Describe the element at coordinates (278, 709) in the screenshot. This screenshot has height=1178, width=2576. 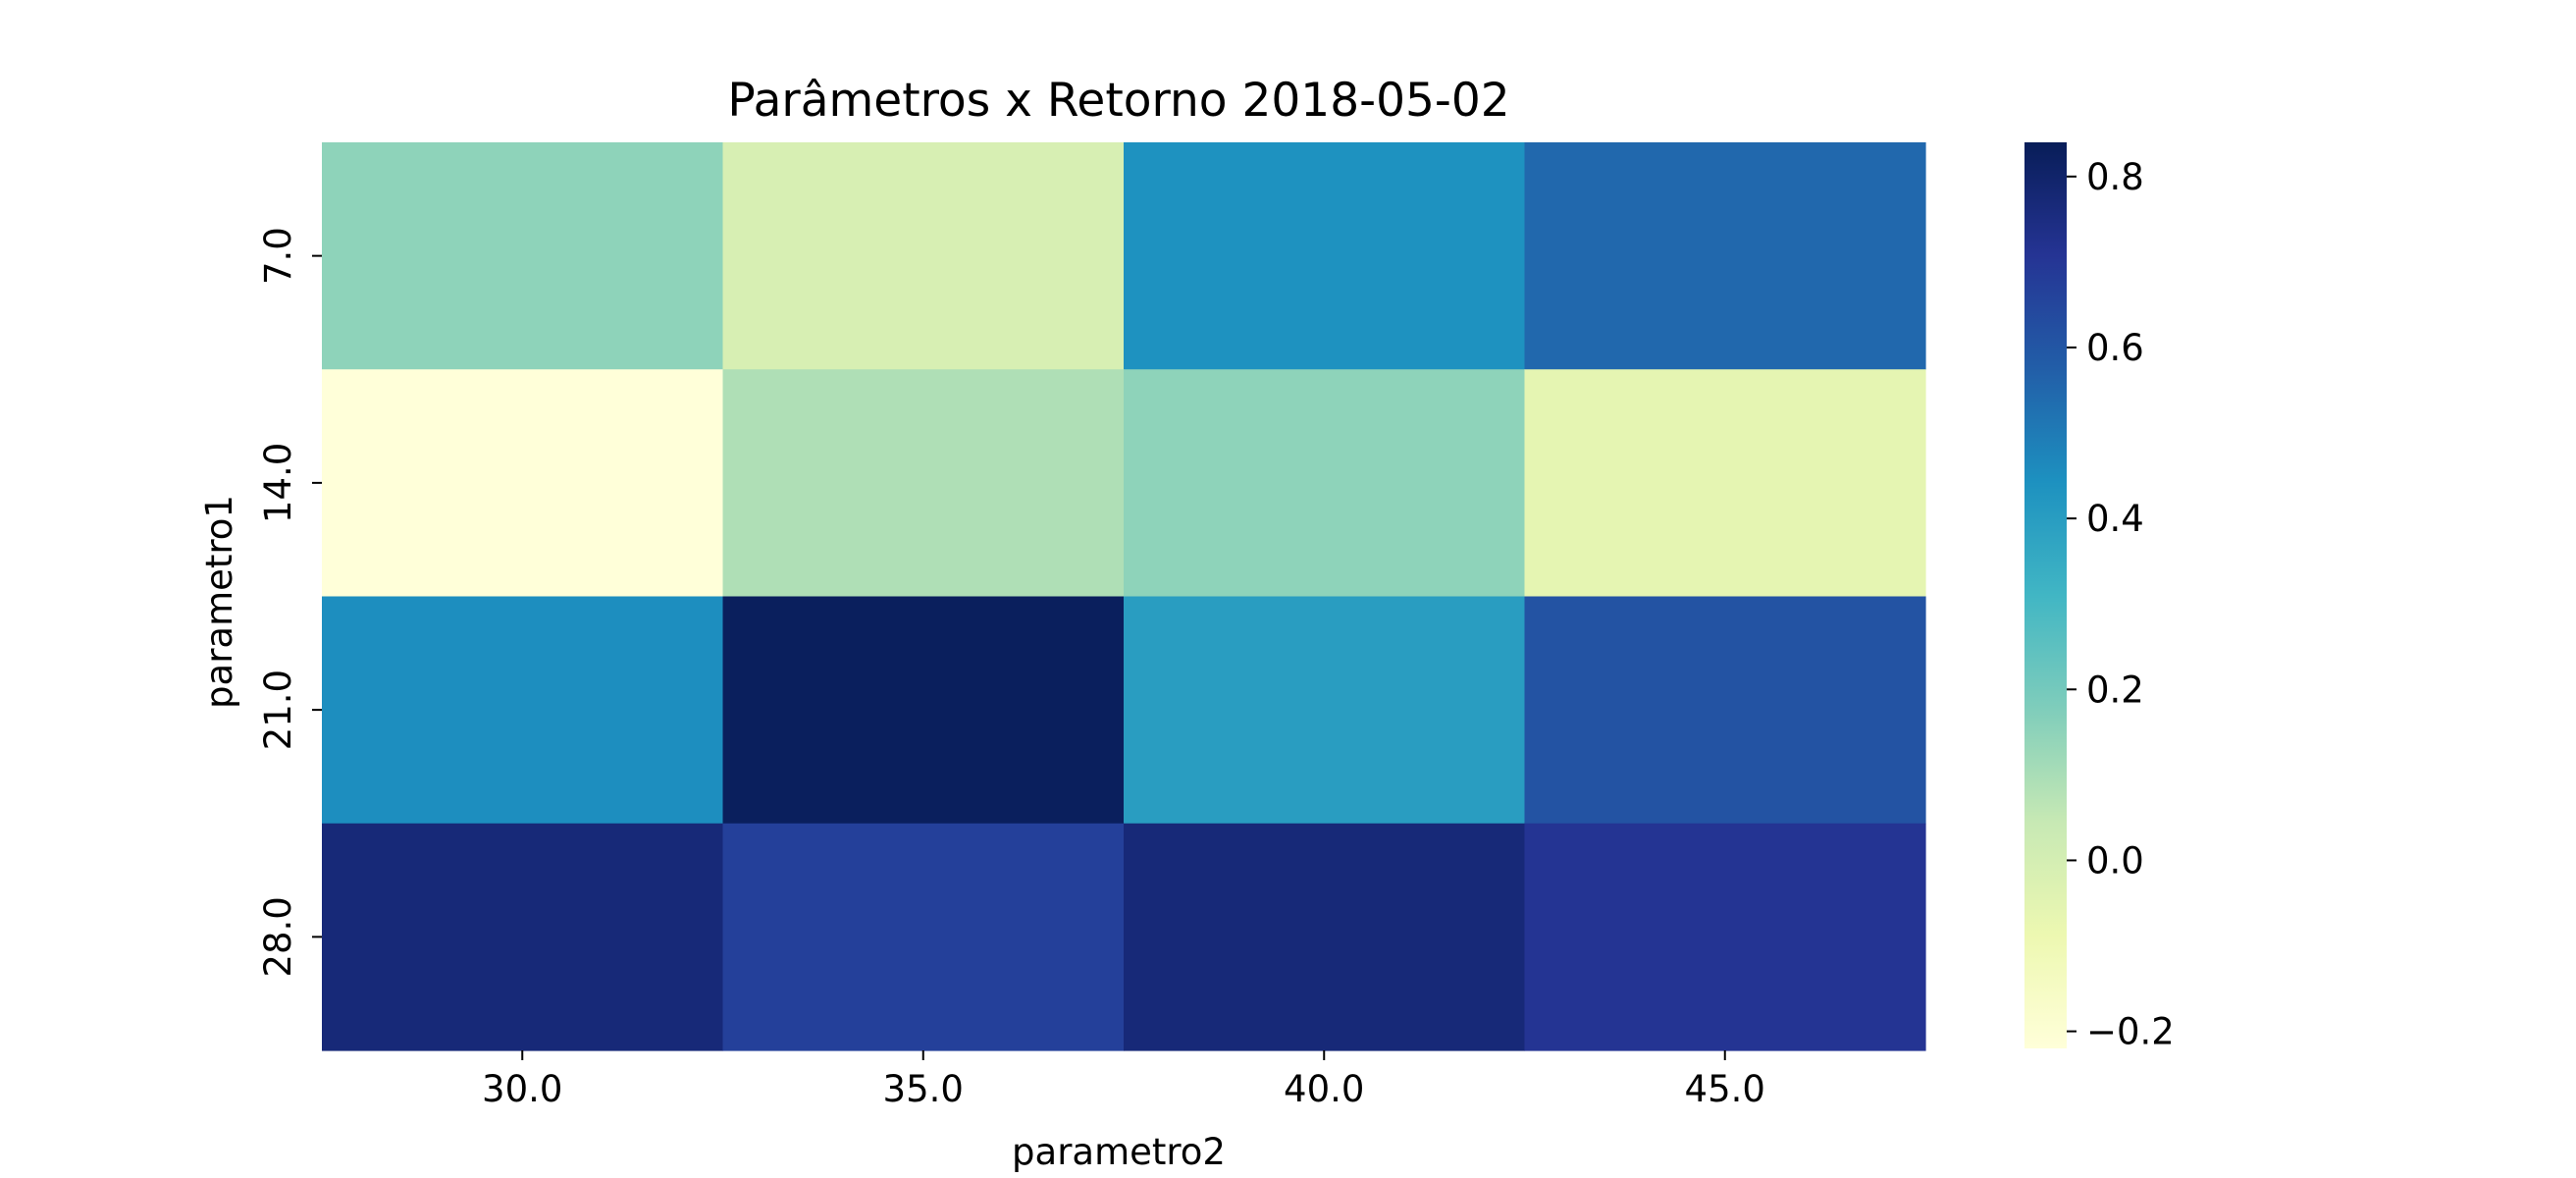
I see `y-tick-label: 21.0` at that location.